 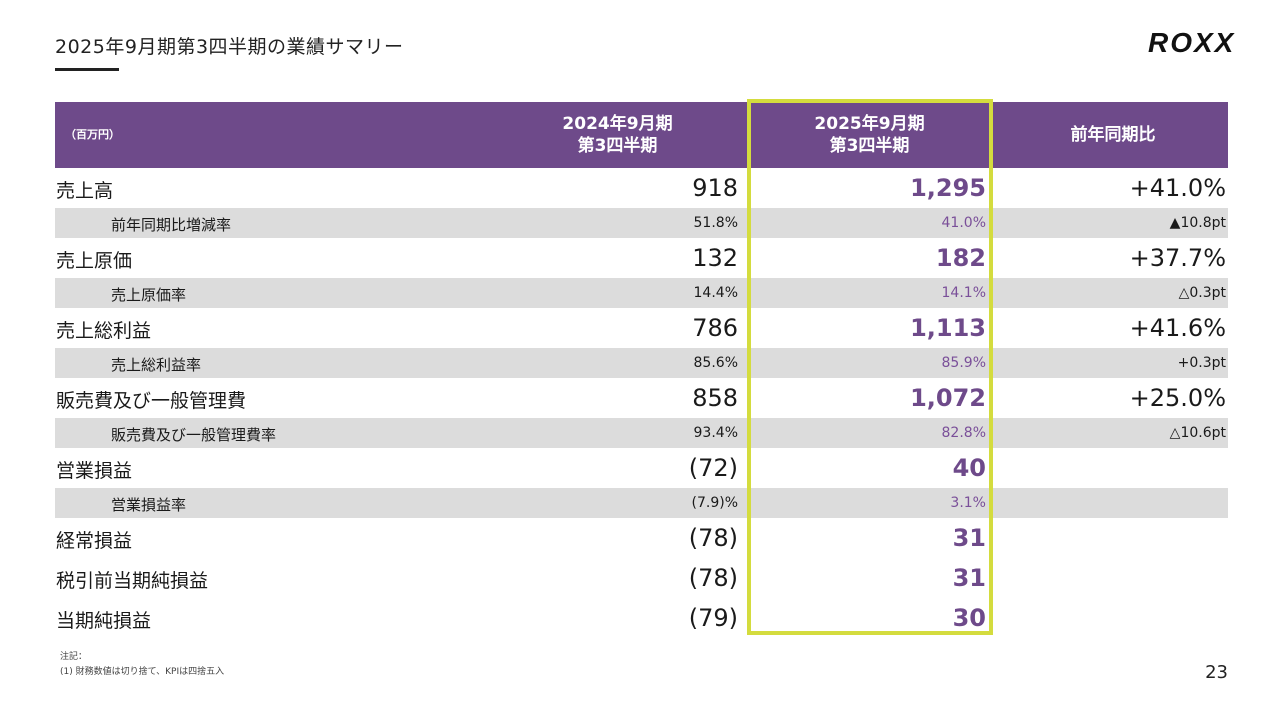 What do you see at coordinates (715, 258) in the screenshot?
I see `prev-value: 132` at bounding box center [715, 258].